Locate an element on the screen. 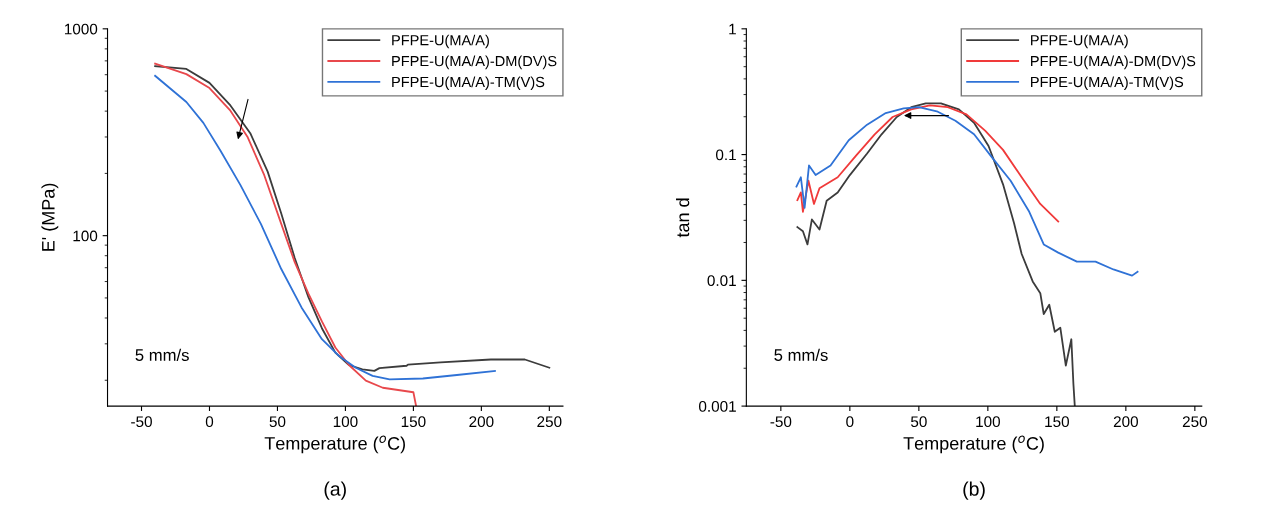 The image size is (1265, 524). y-tick-label: 1 is located at coordinates (732, 29).